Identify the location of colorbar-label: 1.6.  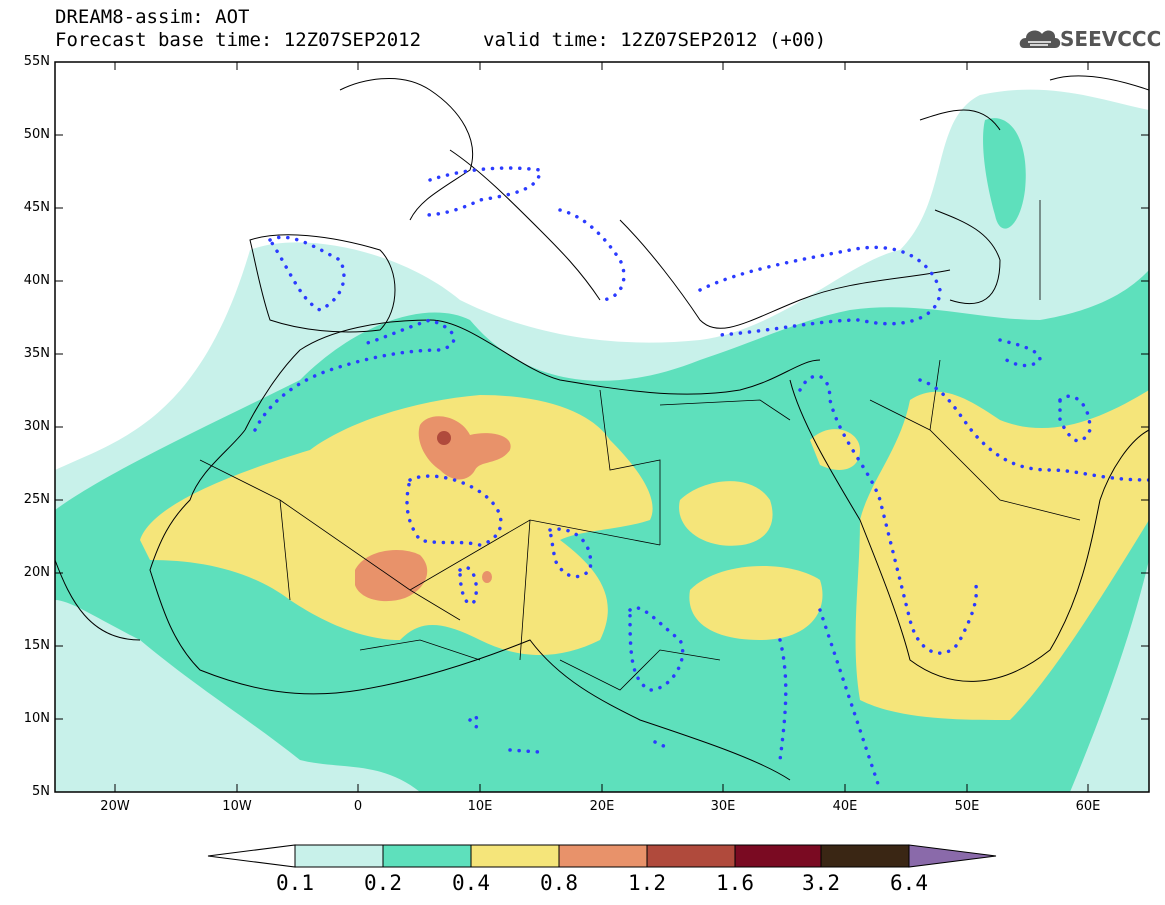
(735, 883).